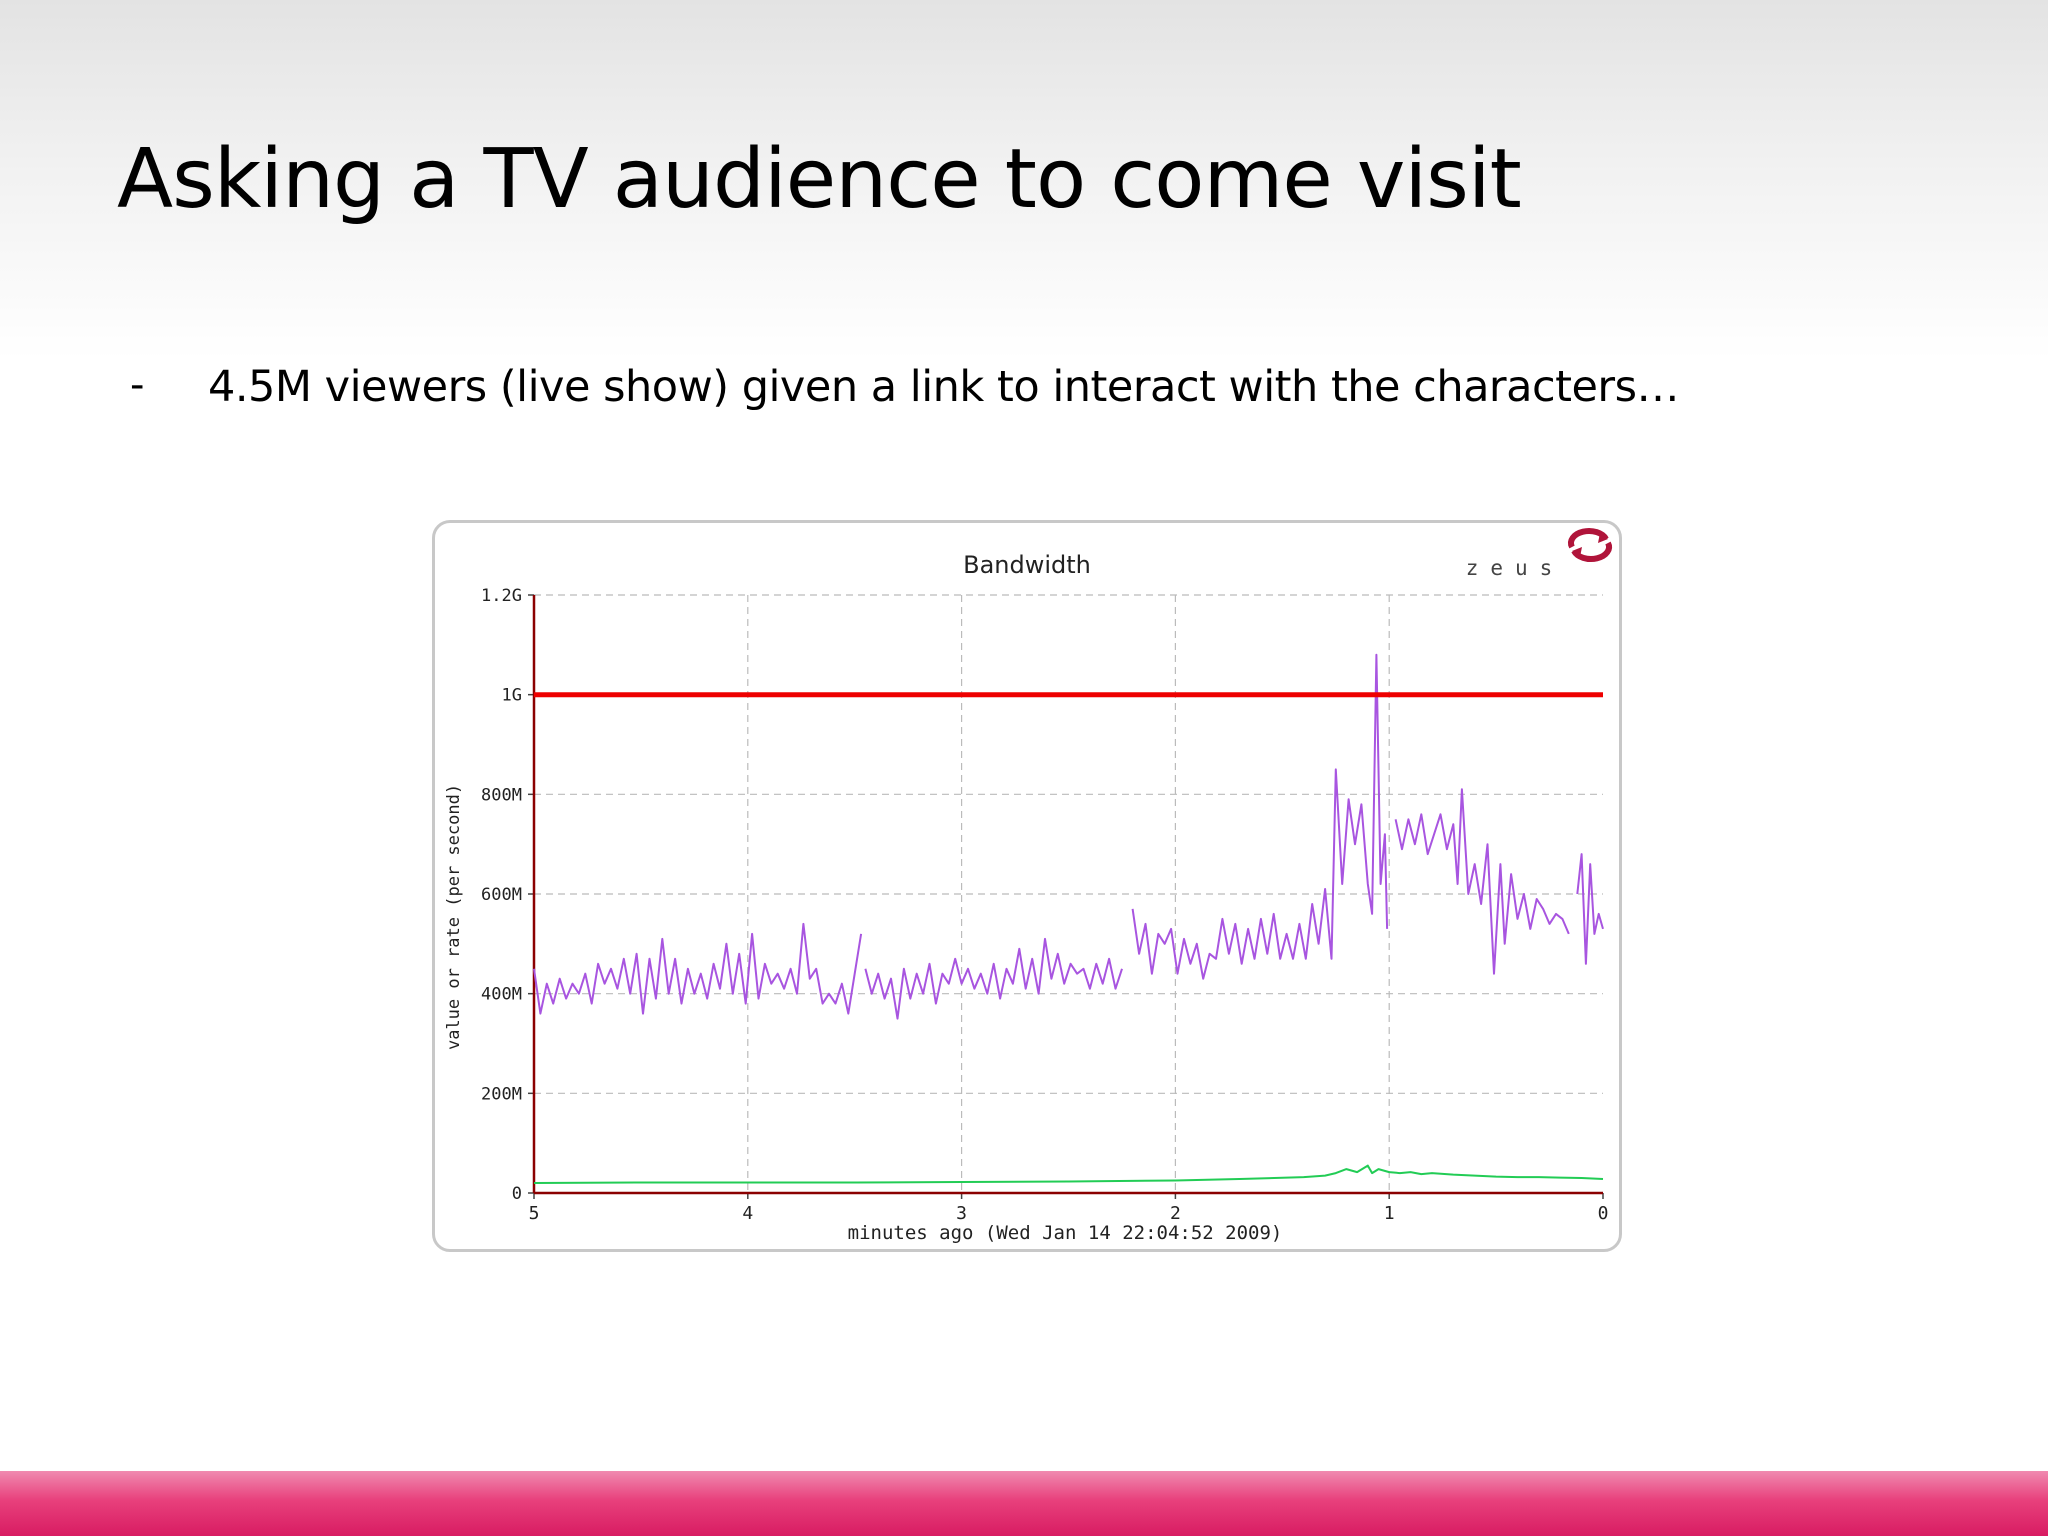 Image resolution: width=2048 pixels, height=1536 pixels. Describe the element at coordinates (501, 995) in the screenshot. I see `y-tick-label: 400M` at that location.